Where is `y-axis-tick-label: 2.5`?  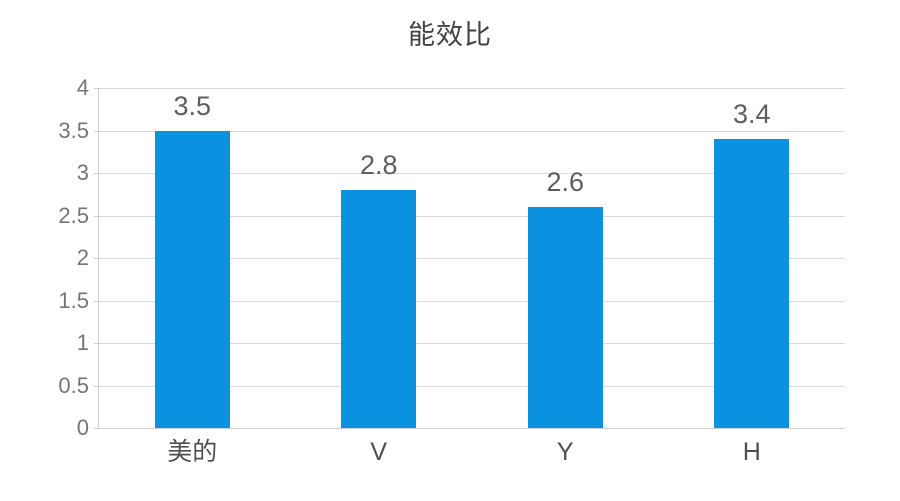 y-axis-tick-label: 2.5 is located at coordinates (73, 215).